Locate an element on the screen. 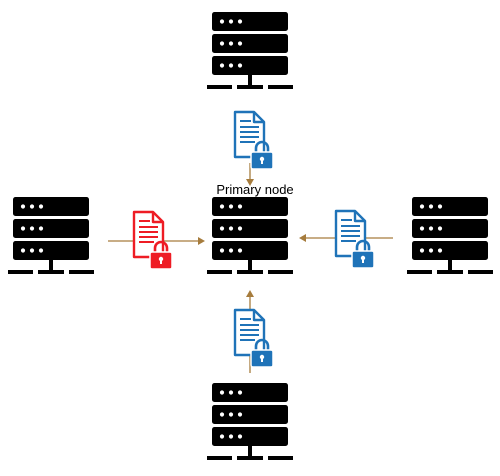 The width and height of the screenshot is (500, 476). server-bottom is located at coordinates (250, 421).